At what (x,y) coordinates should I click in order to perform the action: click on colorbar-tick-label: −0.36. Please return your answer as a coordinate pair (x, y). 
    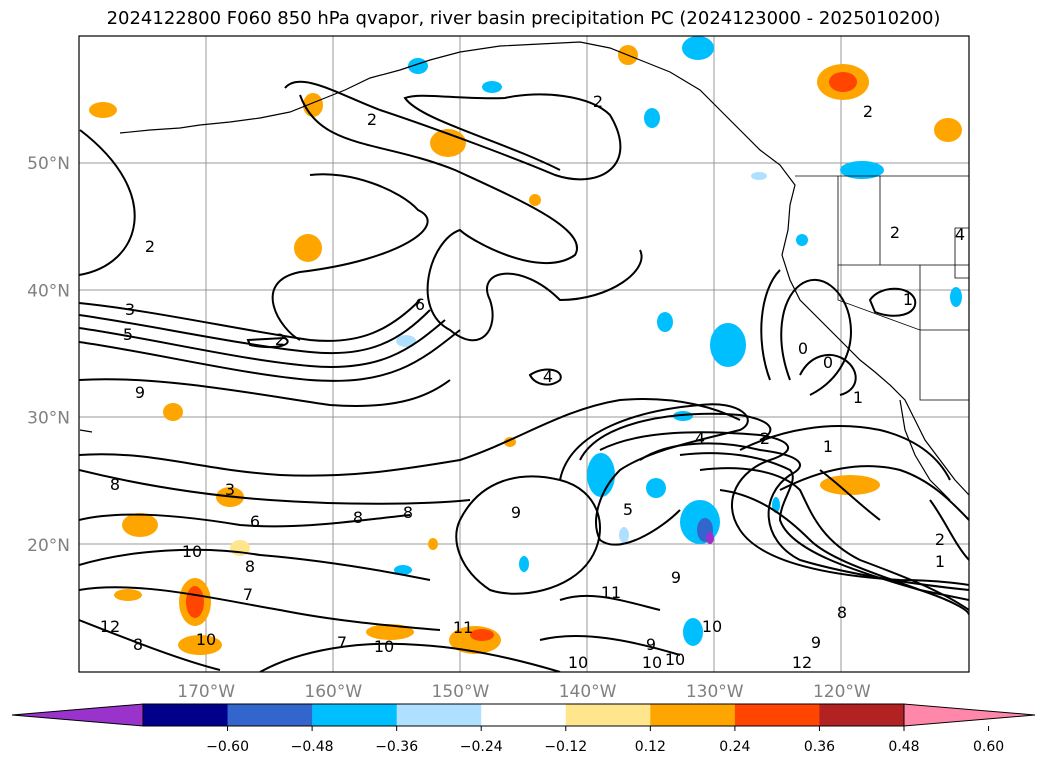
    Looking at the image, I should click on (396, 747).